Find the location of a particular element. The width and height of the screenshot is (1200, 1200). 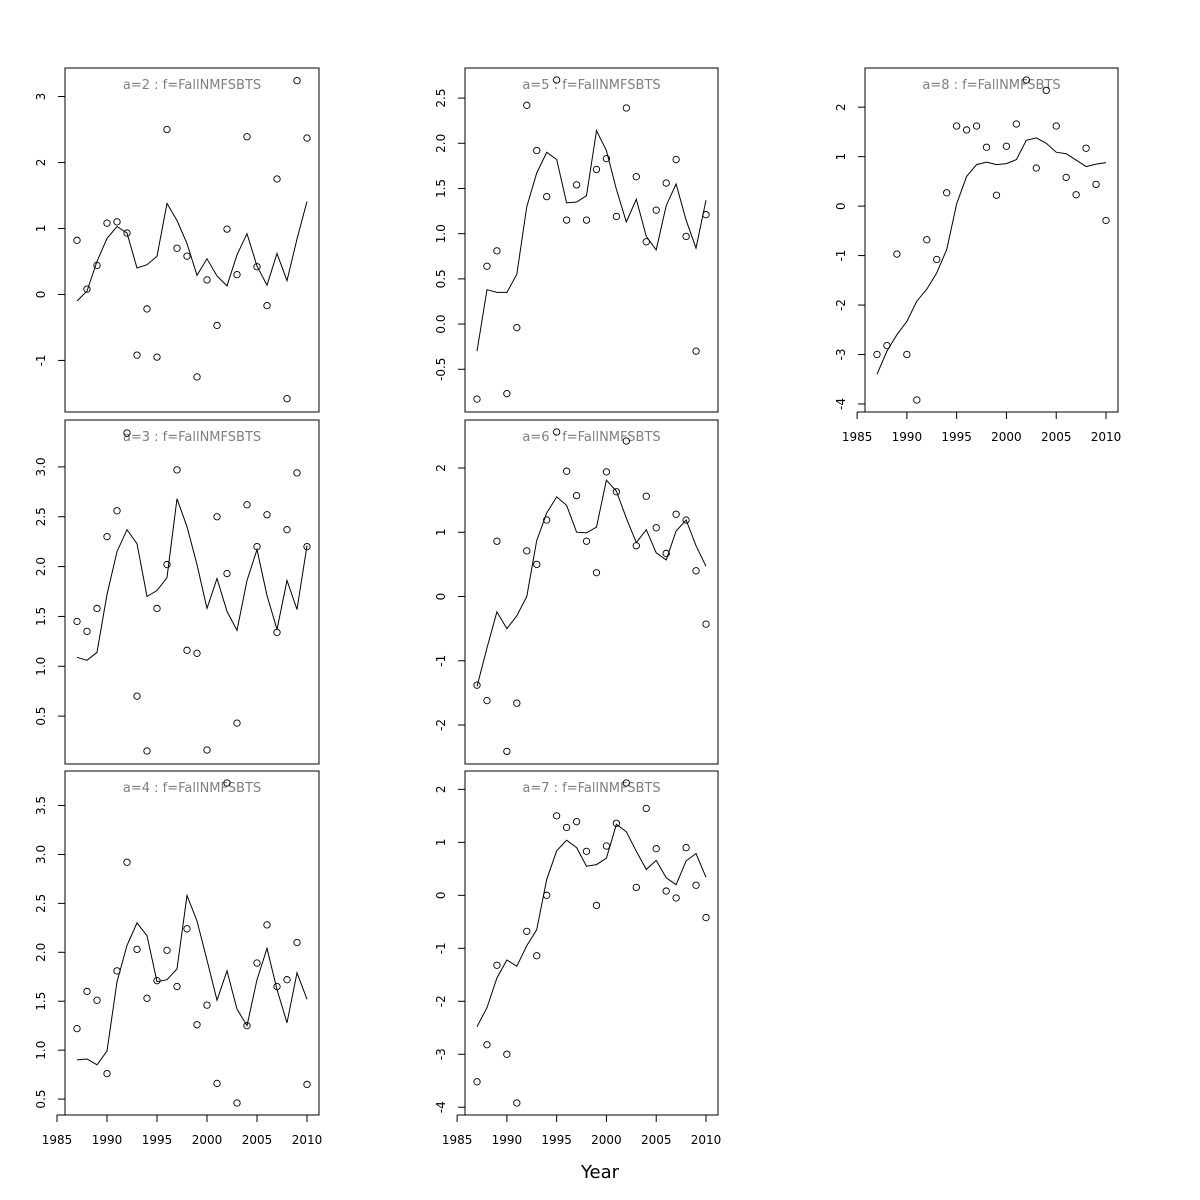

panel-title: a=6 : f=FallNMFSBTS is located at coordinates (591, 437).